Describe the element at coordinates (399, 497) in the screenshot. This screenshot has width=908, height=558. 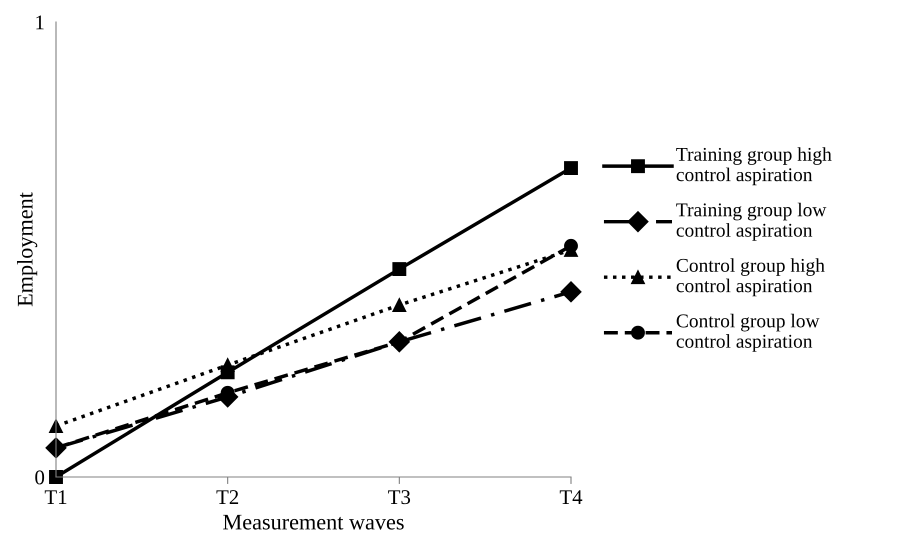
I see `x-tick-label: T3` at that location.